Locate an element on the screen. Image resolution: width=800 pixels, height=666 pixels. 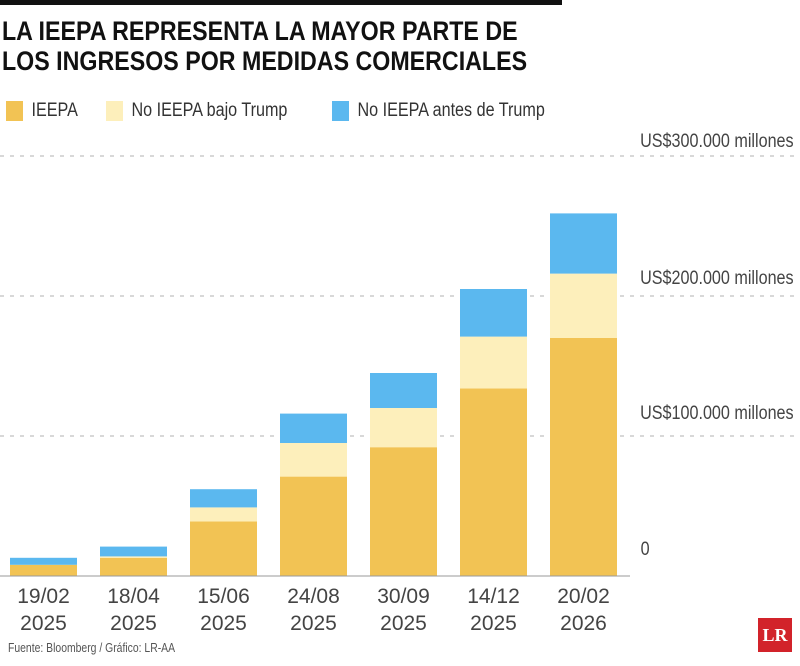
logo-text: LR is located at coordinates (775, 634).